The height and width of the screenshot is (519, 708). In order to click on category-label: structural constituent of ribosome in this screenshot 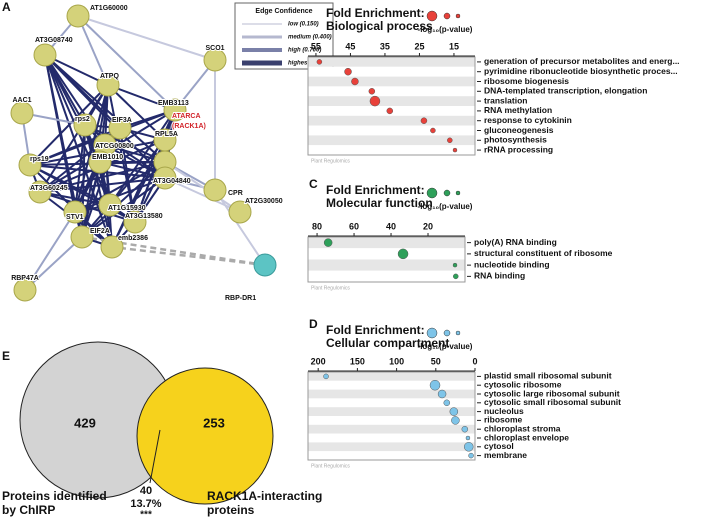, I will do `click(543, 253)`.